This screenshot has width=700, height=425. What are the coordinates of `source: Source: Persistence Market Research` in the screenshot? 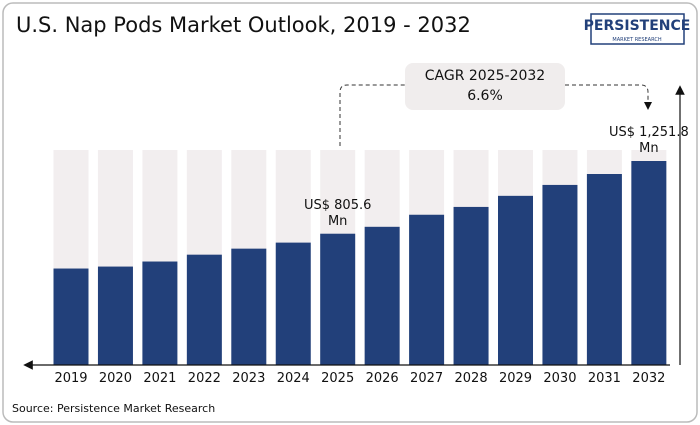 It's located at (113, 408).